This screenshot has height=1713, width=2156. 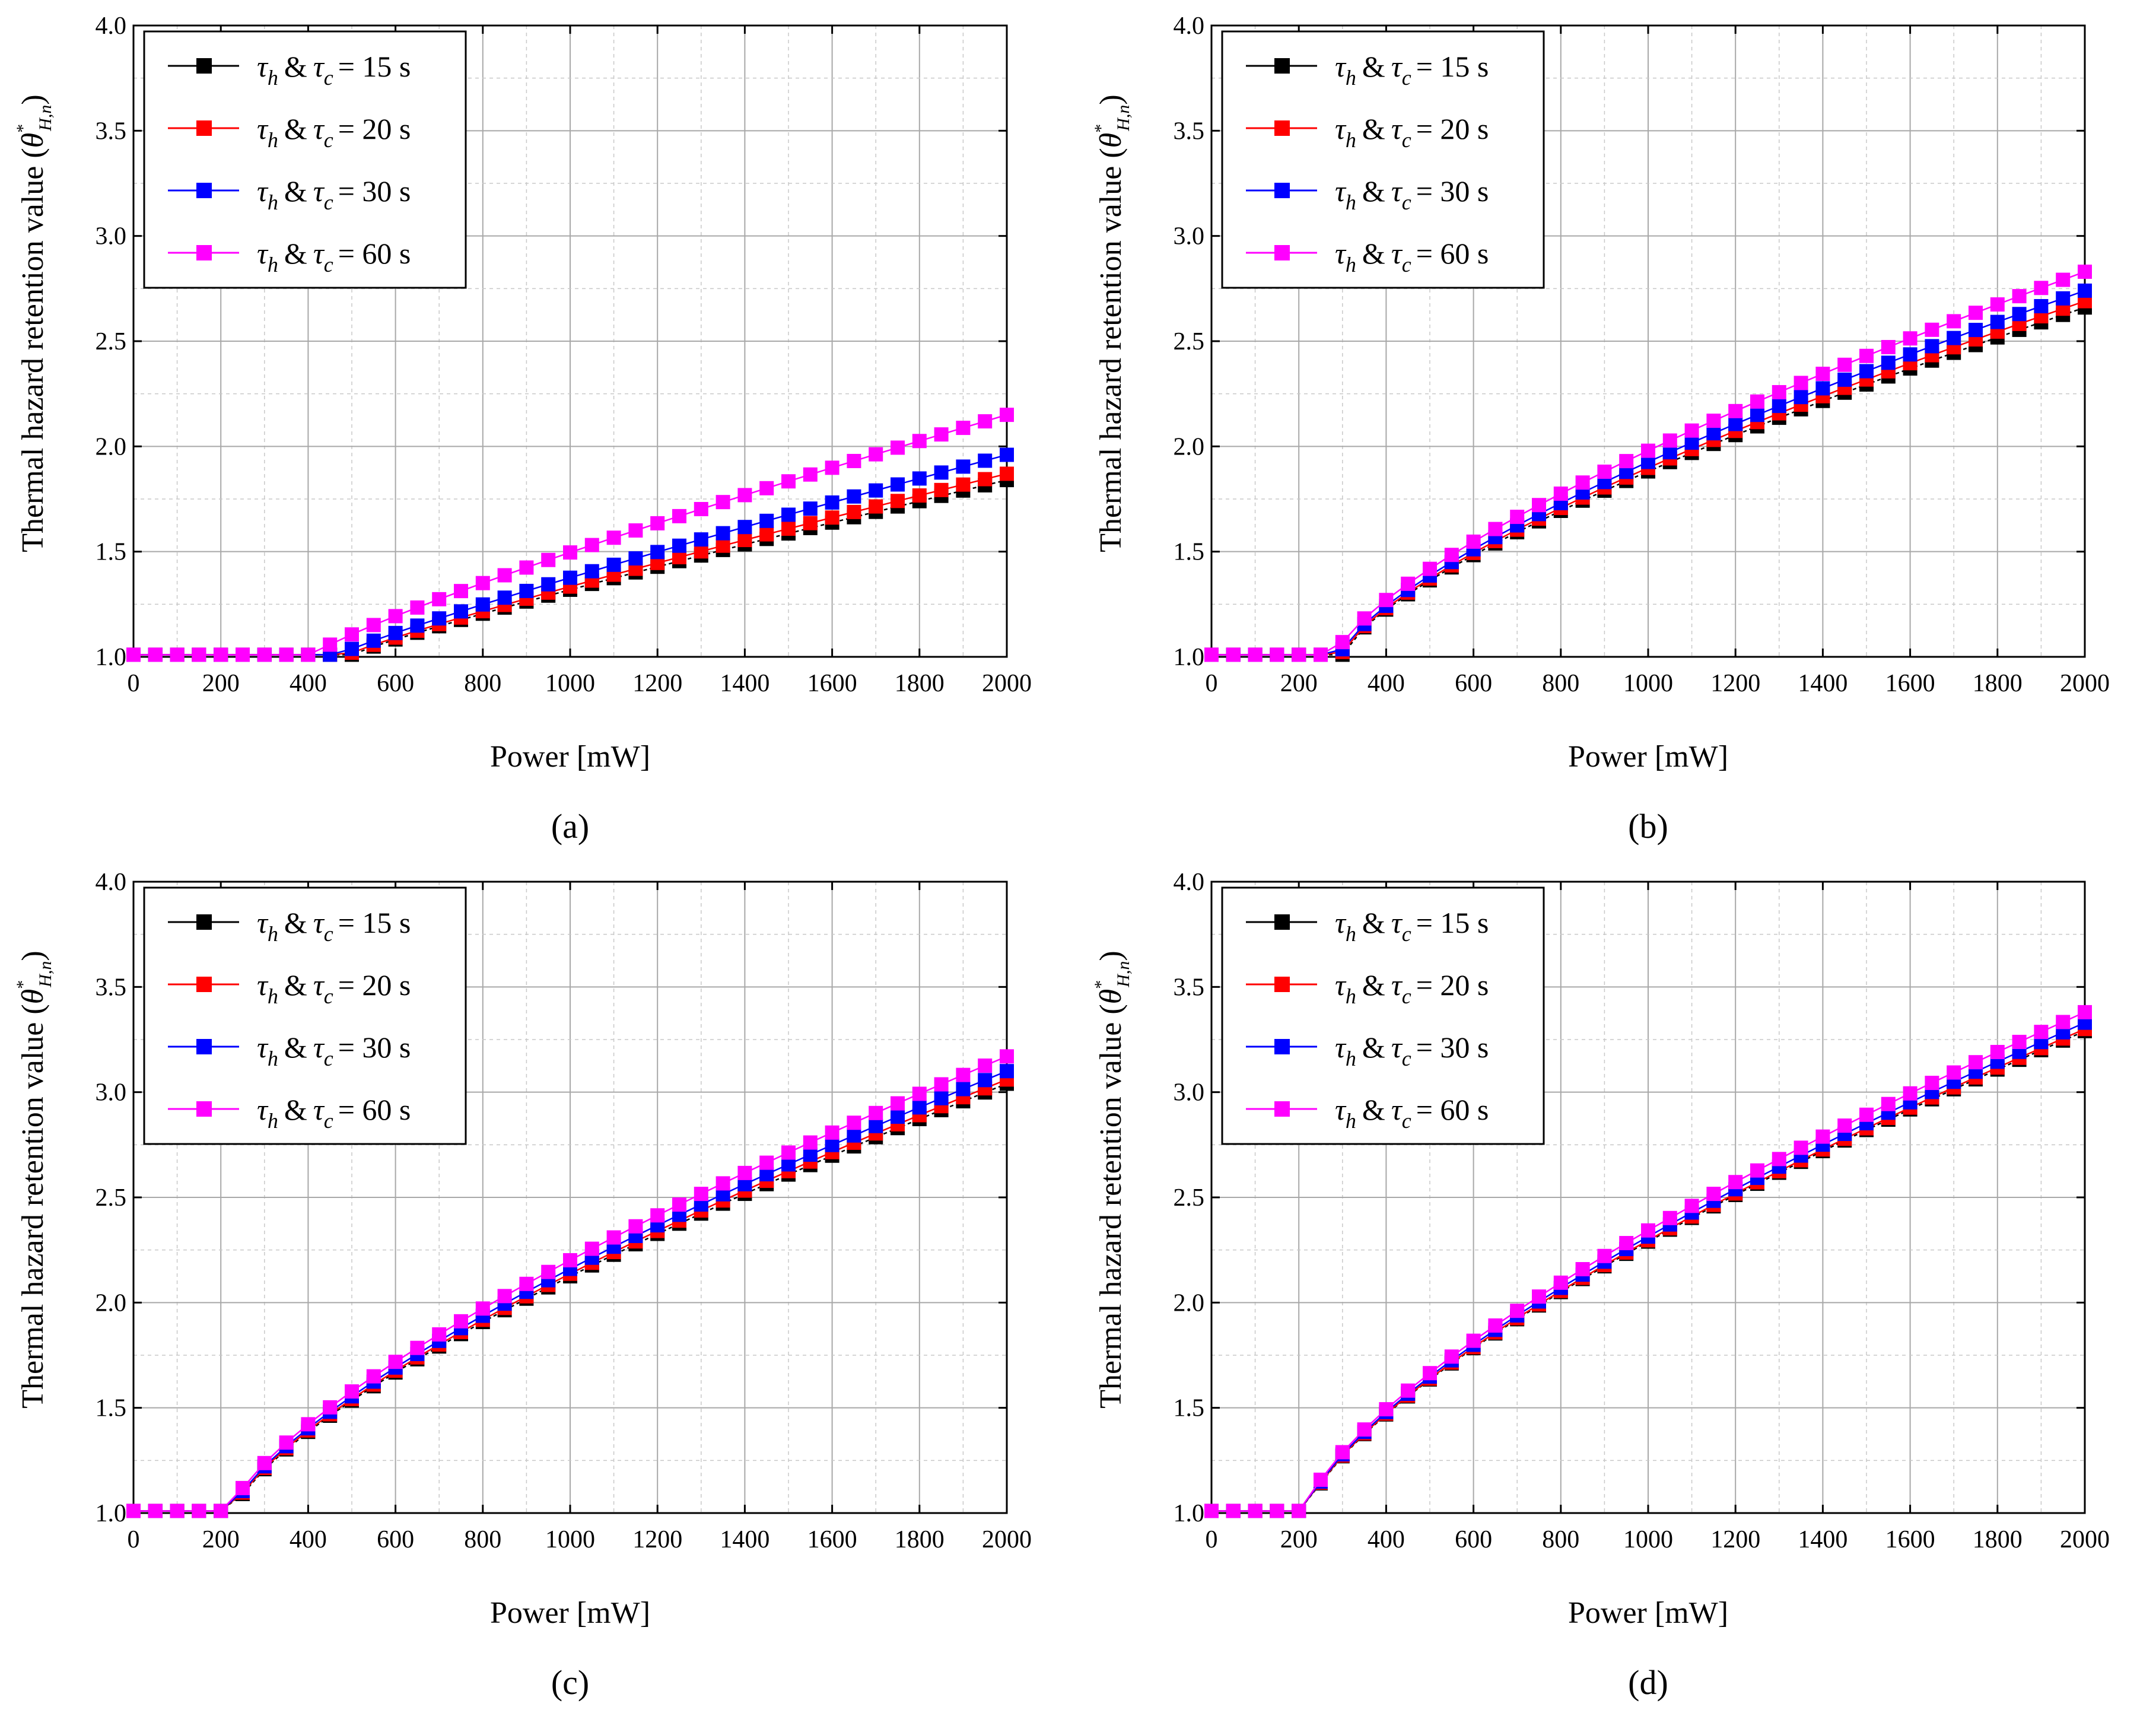 I want to click on legend-value: = 30 s, so click(x=374, y=191).